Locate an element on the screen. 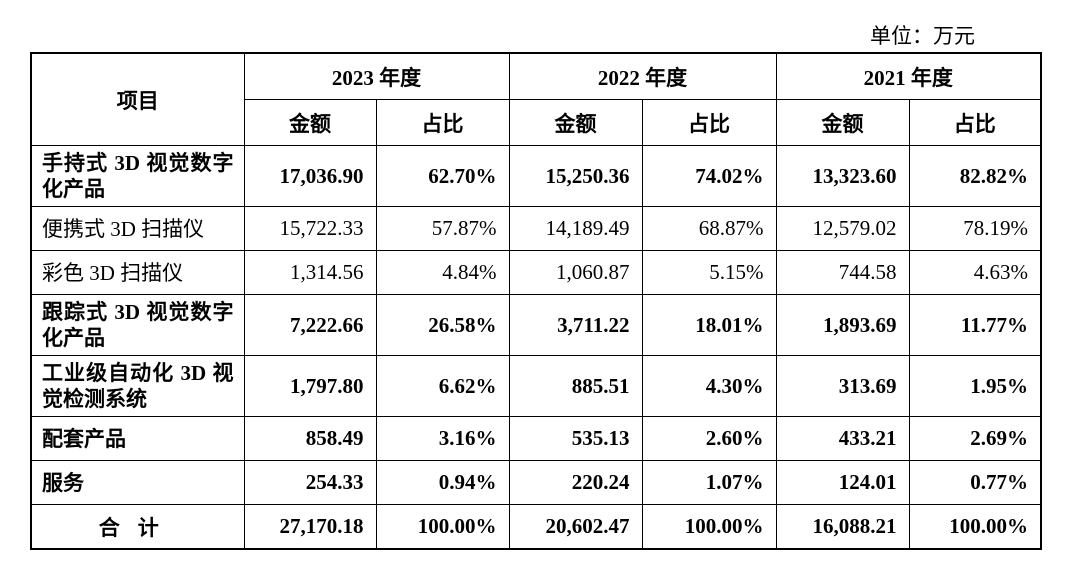 This screenshot has height=574, width=1080. cell: 11.77% is located at coordinates (975, 325).